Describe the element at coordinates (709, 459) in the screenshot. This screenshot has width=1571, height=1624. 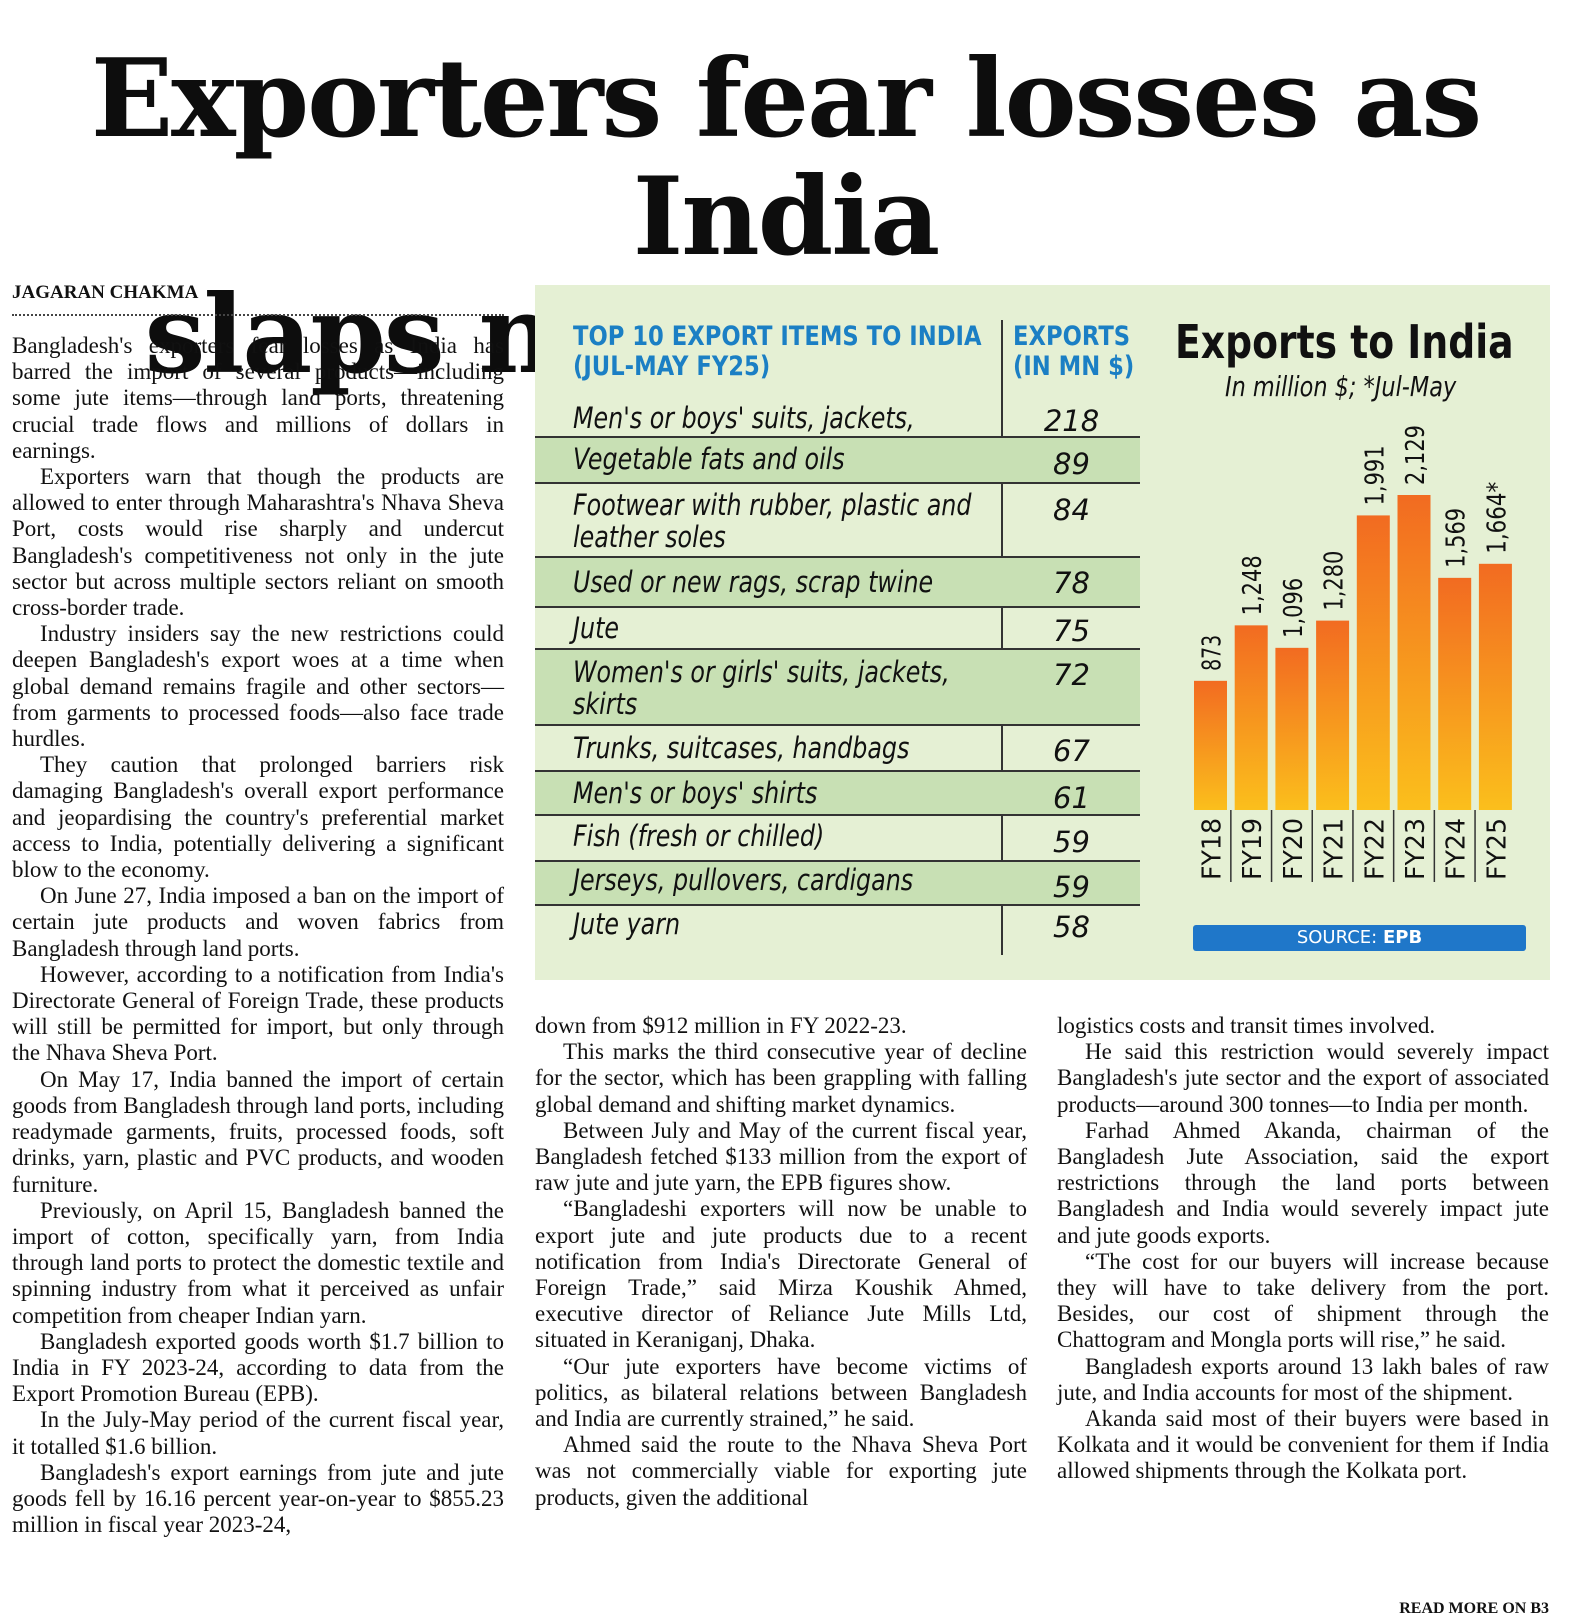
I see `row-item: Vegetable fats and oils` at that location.